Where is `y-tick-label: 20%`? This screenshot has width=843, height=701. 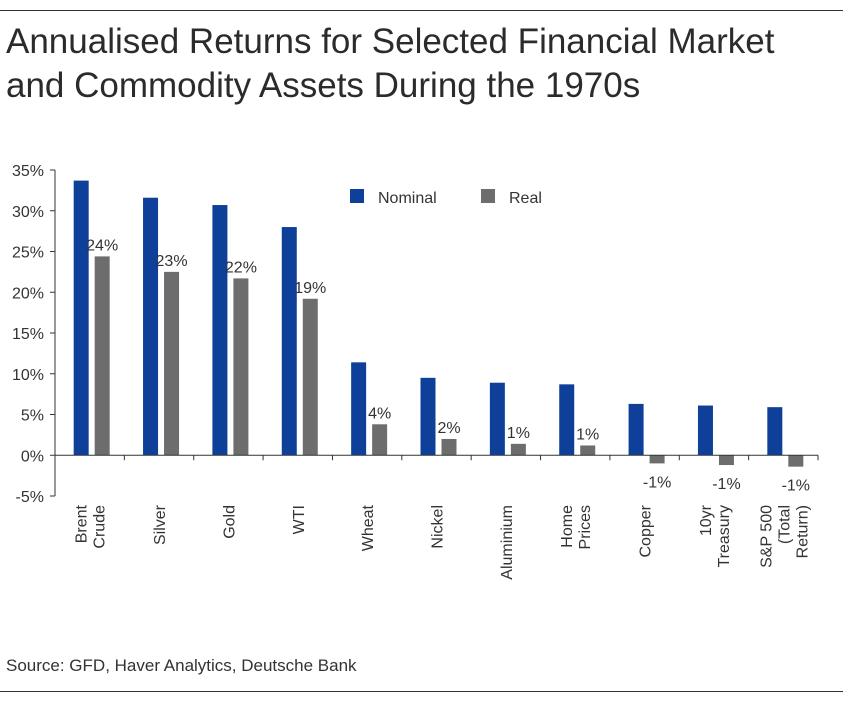 y-tick-label: 20% is located at coordinates (28, 293).